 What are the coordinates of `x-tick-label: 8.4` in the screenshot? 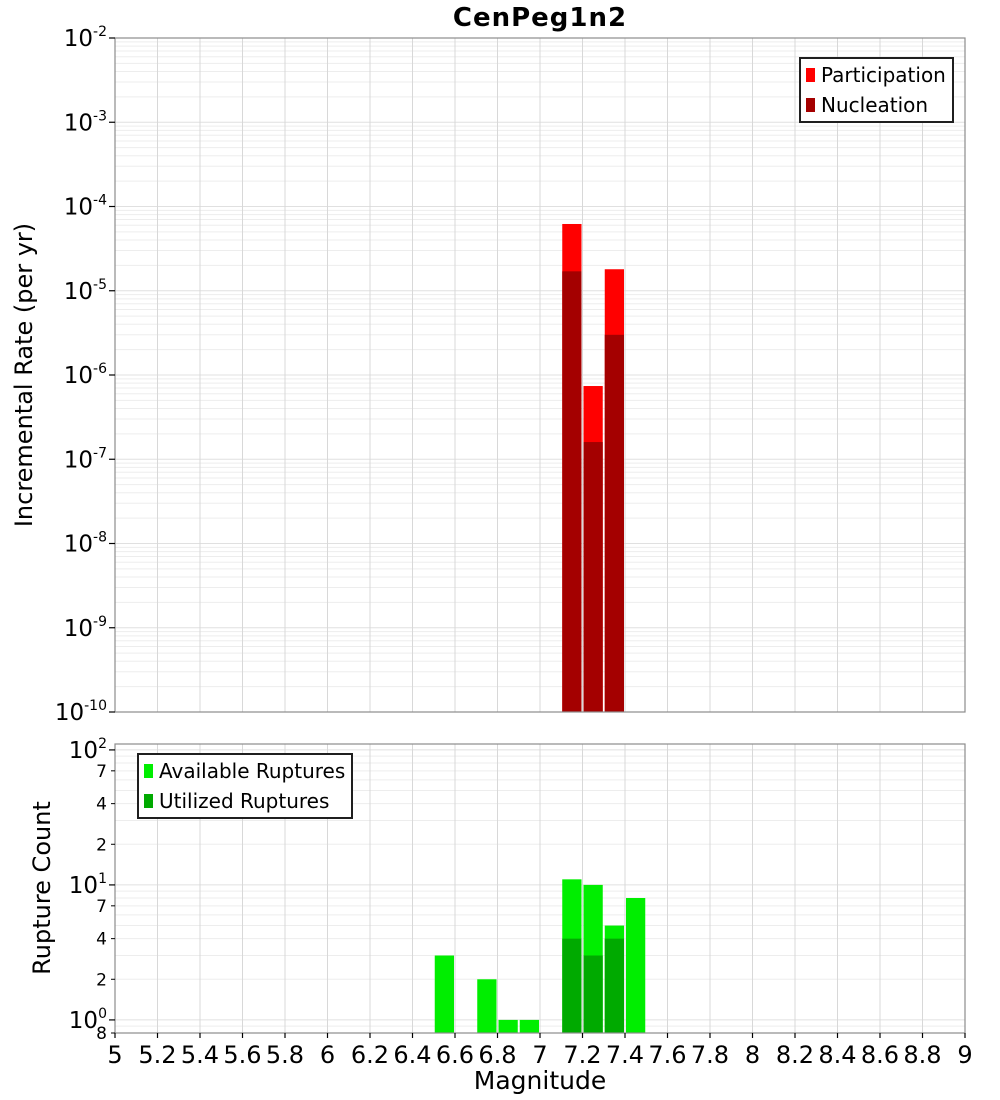 It's located at (837, 1055).